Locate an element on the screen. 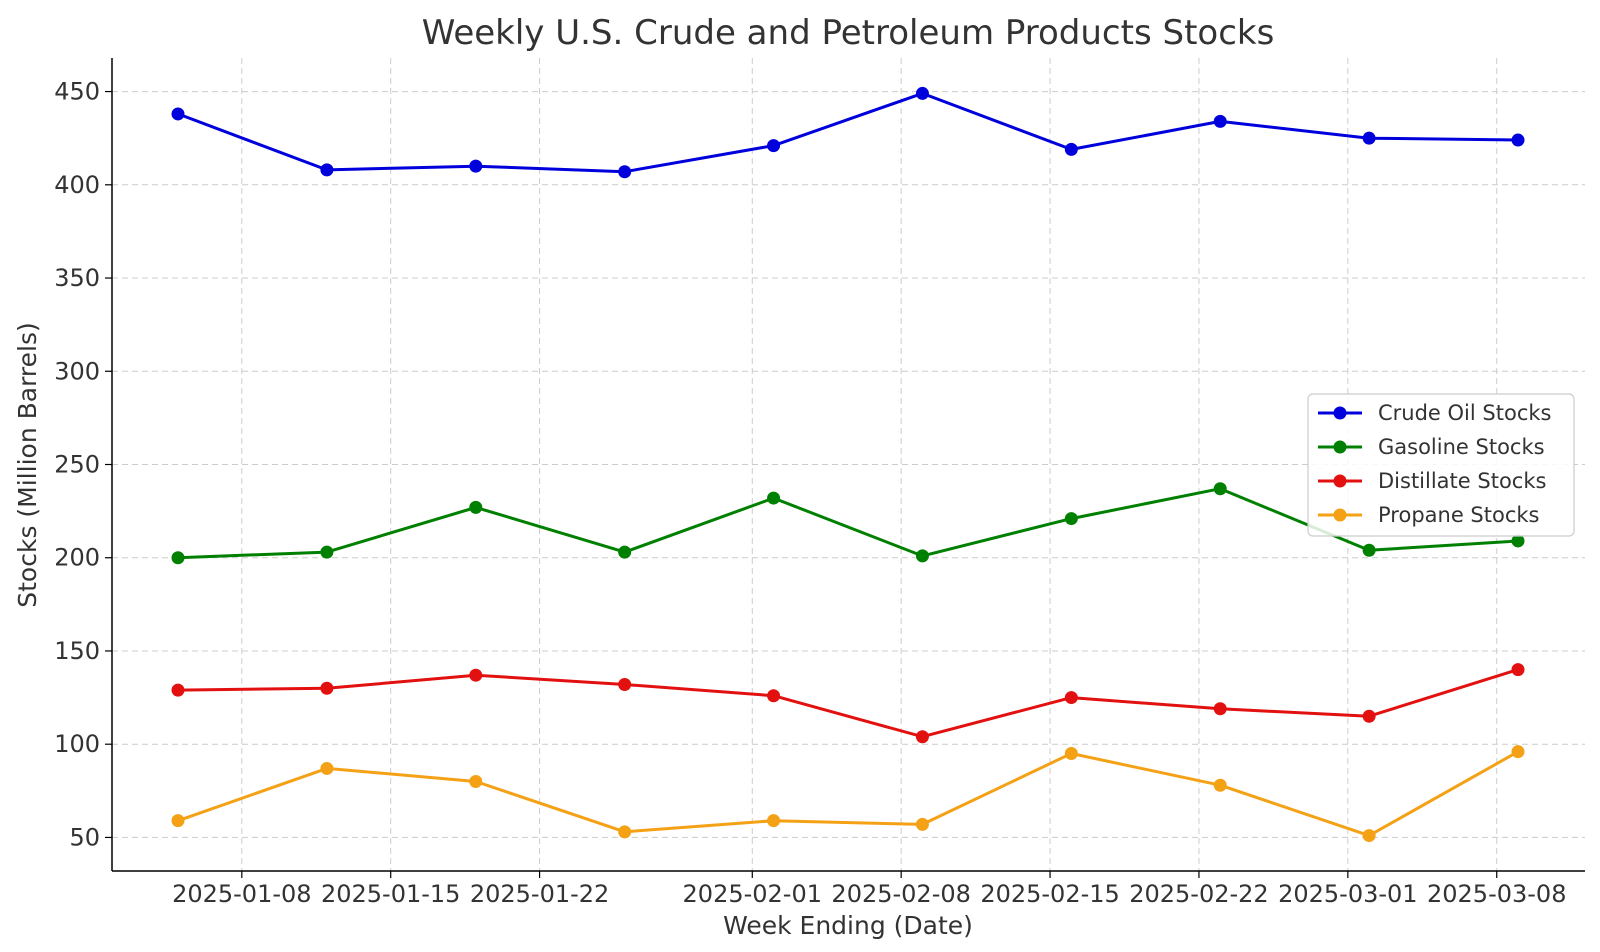 This screenshot has height=952, width=1600. legend-box is located at coordinates (1441, 465).